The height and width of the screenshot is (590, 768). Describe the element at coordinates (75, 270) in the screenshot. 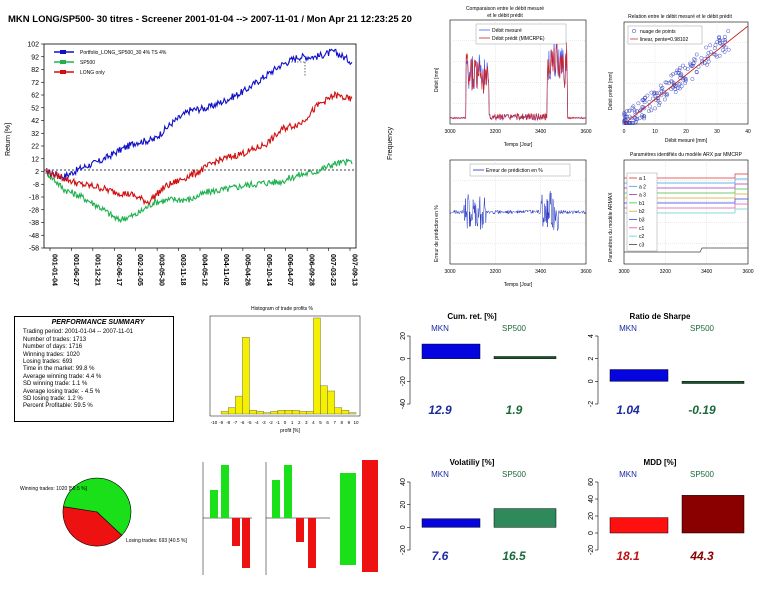

I see `main-xtick-label: 001-06-27` at that location.